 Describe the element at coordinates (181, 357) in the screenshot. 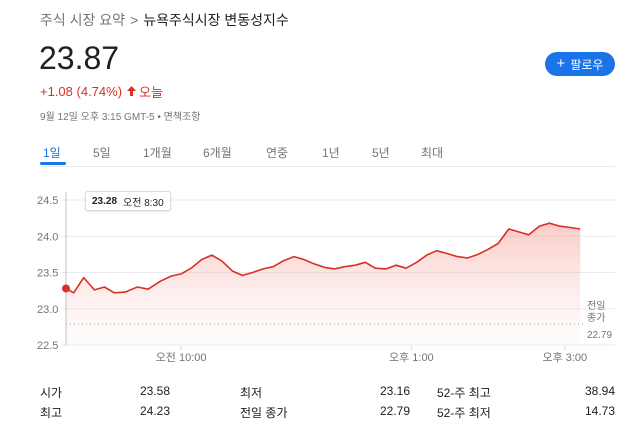

I see `x-tick-label: 오전 10:00` at that location.